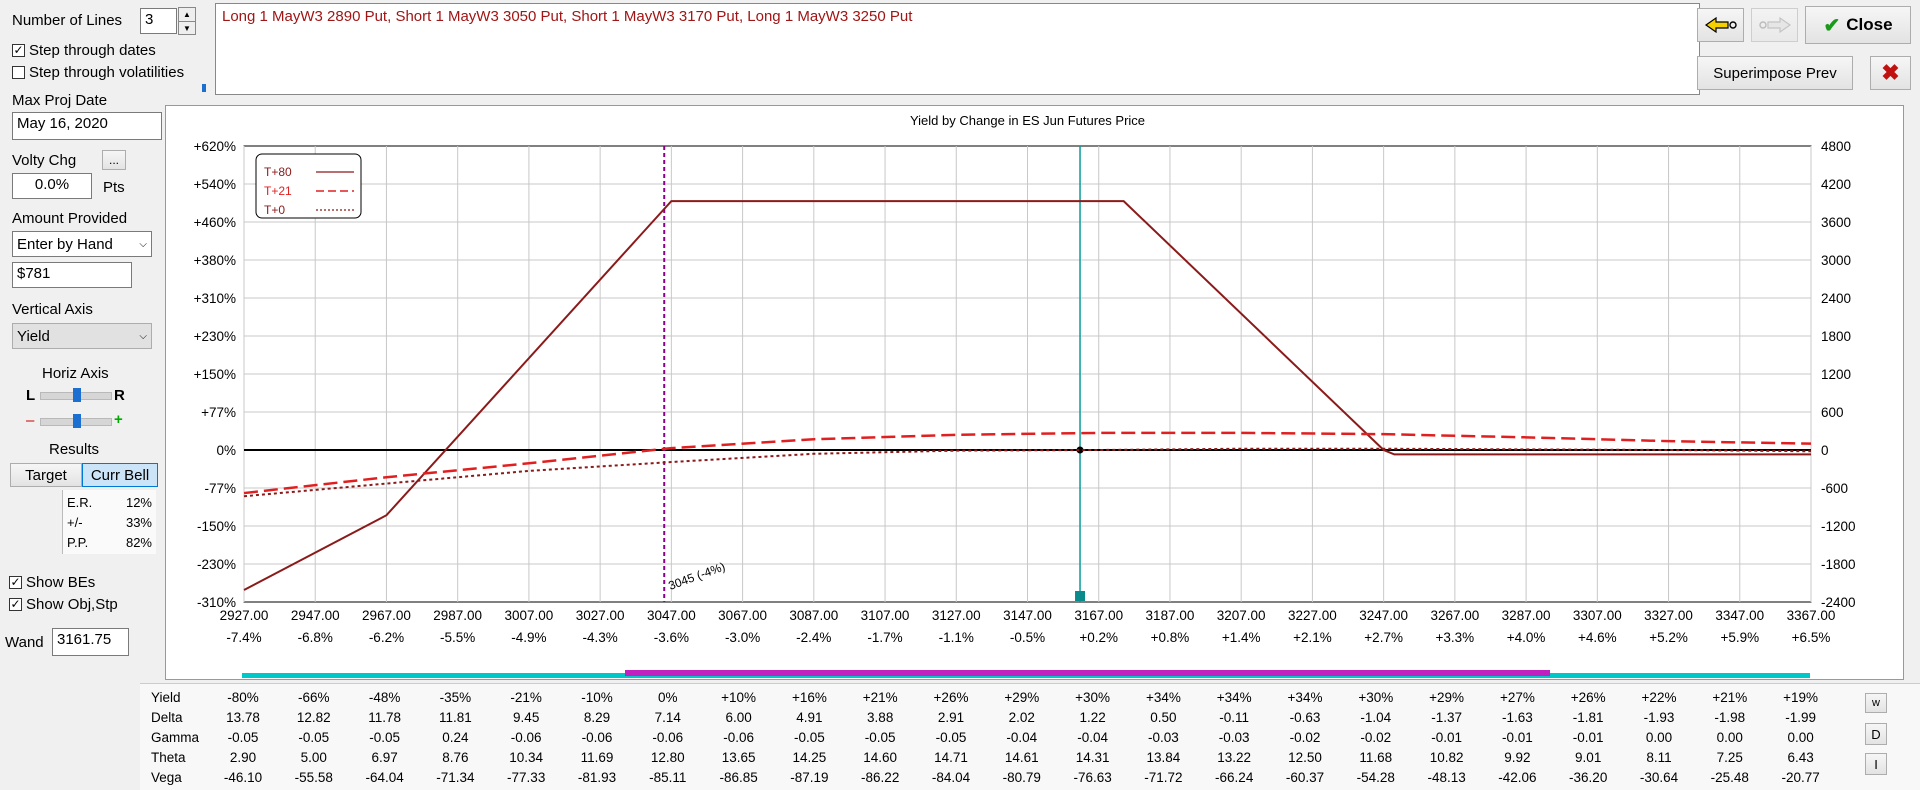  Describe the element at coordinates (809, 717) in the screenshot. I see `greek-cell: 4.91` at that location.